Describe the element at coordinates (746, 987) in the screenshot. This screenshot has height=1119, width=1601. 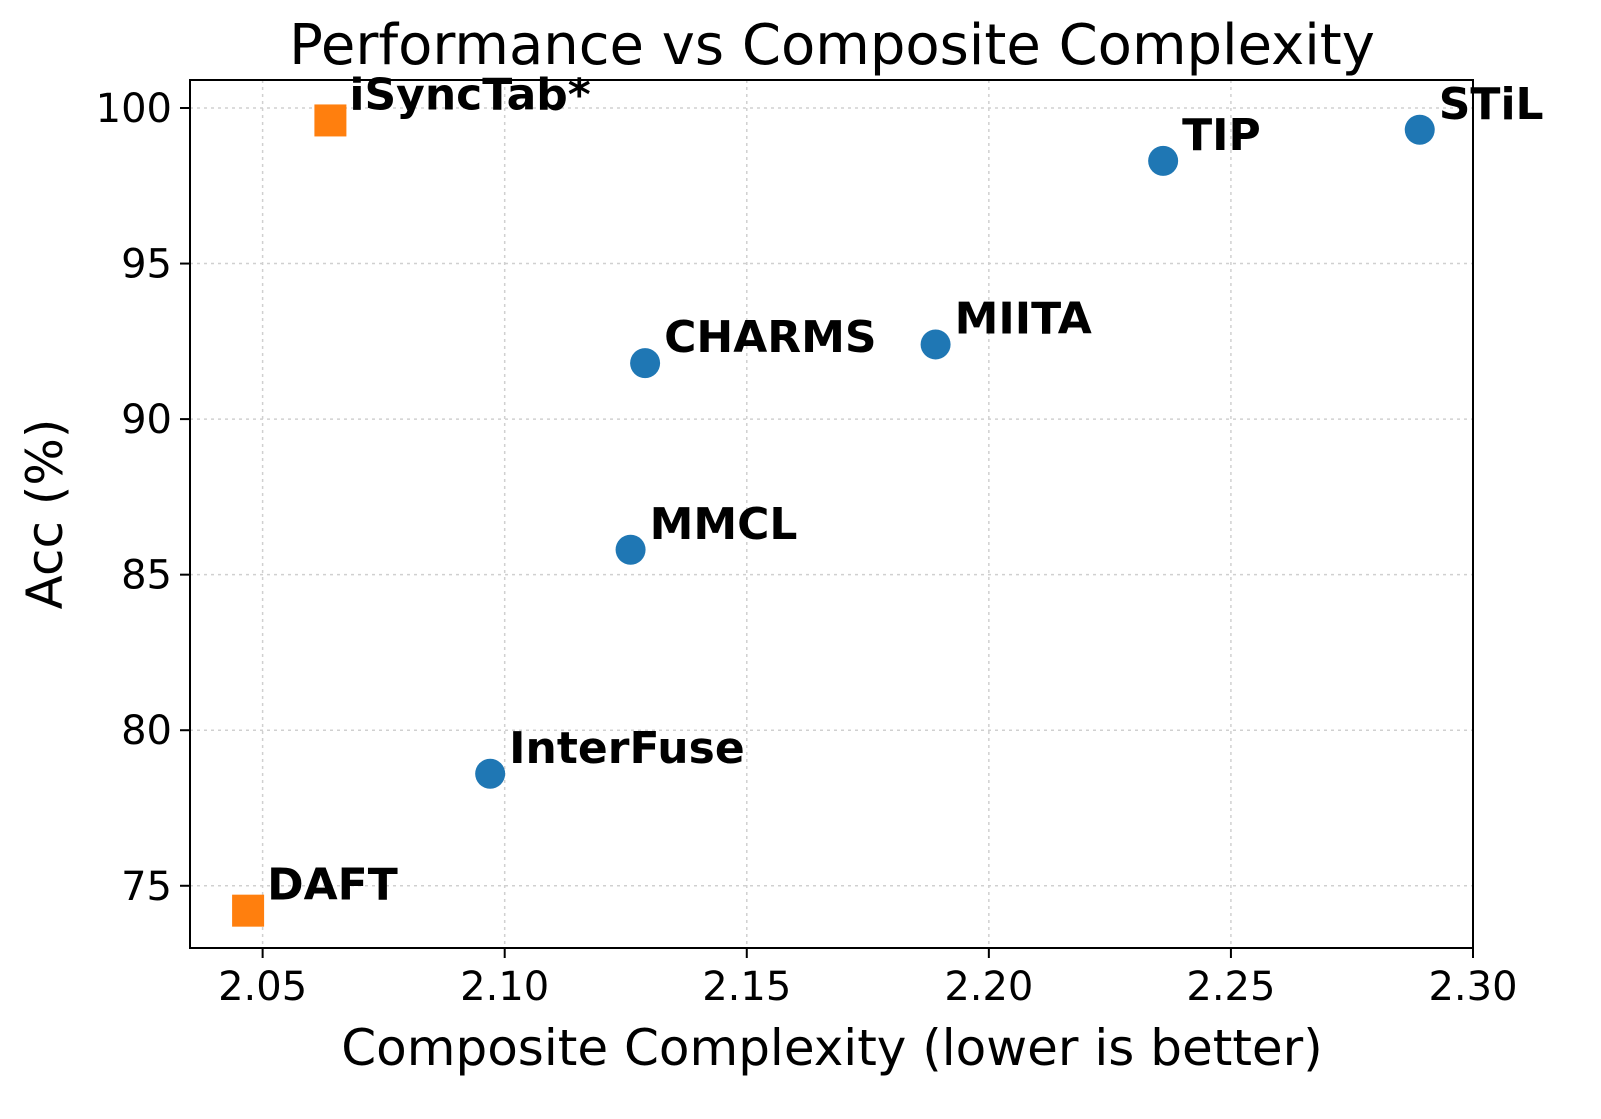
I see `x-tick-label: 2.15` at that location.